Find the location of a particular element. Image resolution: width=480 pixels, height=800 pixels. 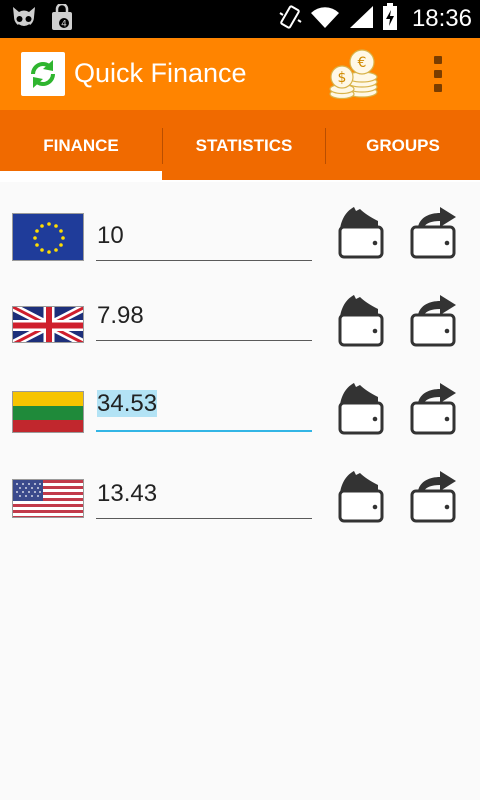

app-bar: Quick Finance € $ is located at coordinates (240, 74).